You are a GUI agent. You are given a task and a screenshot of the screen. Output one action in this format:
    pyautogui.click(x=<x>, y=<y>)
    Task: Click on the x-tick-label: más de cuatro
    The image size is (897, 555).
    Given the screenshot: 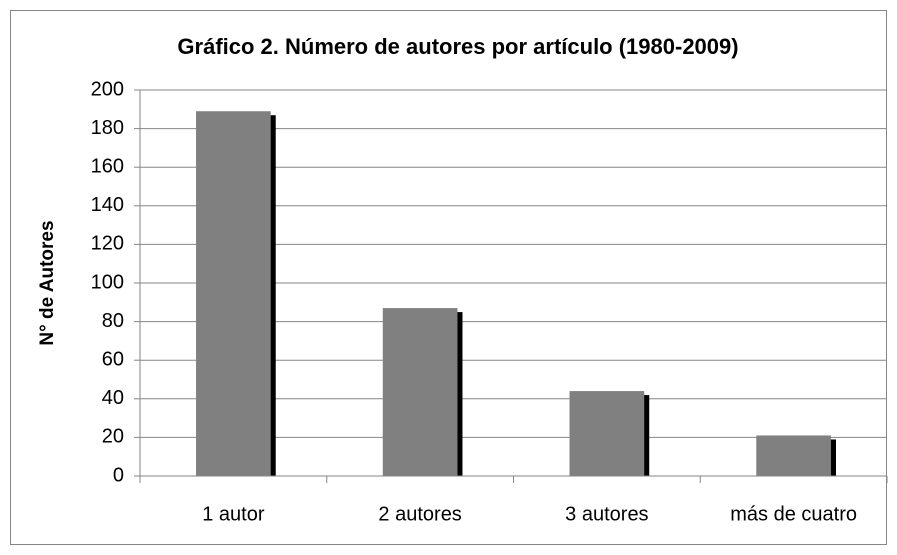 What is the action you would take?
    pyautogui.click(x=793, y=514)
    